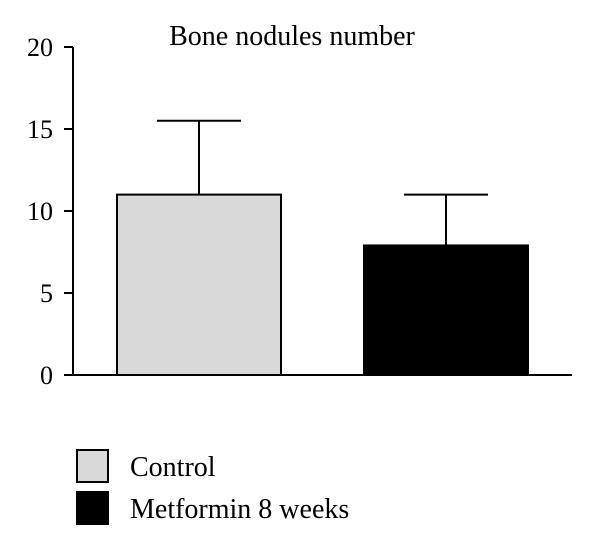 This screenshot has height=549, width=594. I want to click on chart-title: Bone nodules number, so click(292, 36).